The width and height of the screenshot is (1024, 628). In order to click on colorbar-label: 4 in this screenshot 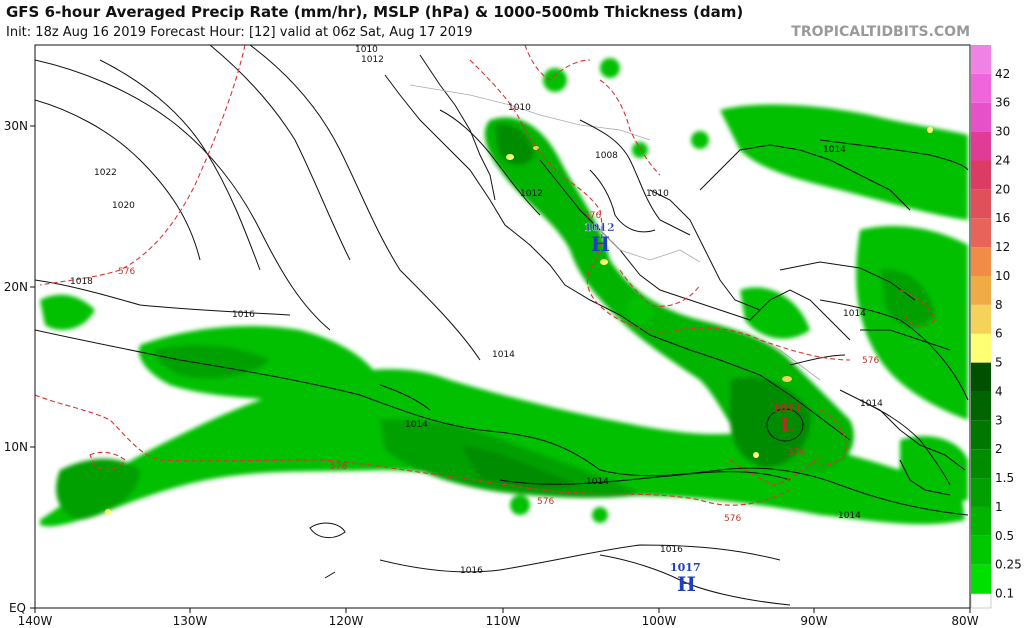, I will do `click(999, 391)`.